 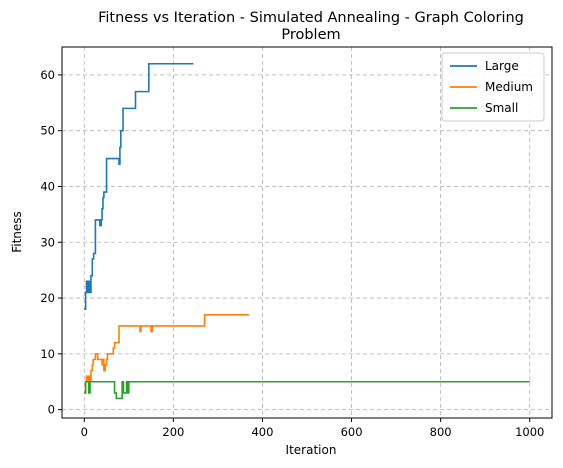 What do you see at coordinates (167, 353) in the screenshot?
I see `series-line-medium` at bounding box center [167, 353].